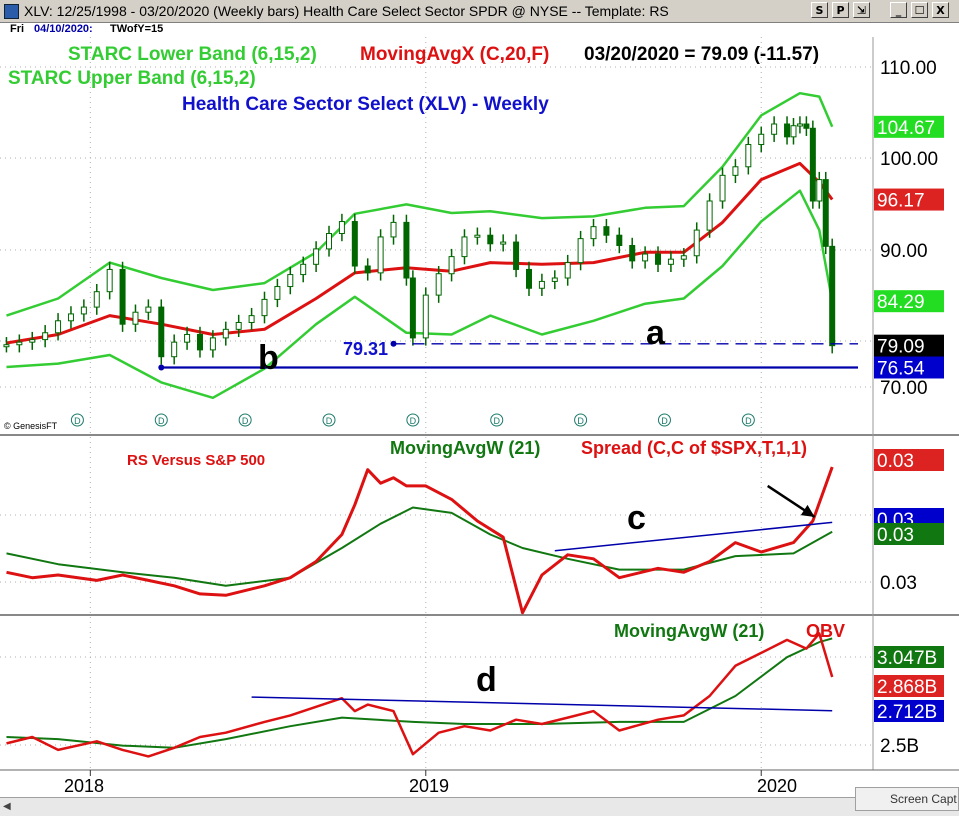  Describe the element at coordinates (636, 518) in the screenshot. I see `annotation-c: c` at that location.